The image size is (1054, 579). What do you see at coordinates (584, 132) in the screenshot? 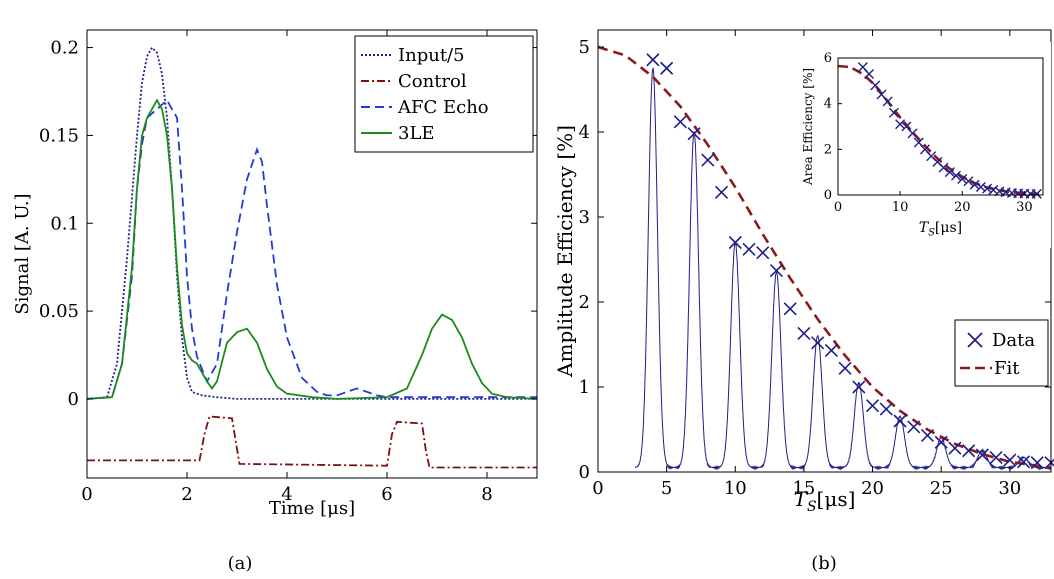
I see `y-tick-label: 4` at bounding box center [584, 132].